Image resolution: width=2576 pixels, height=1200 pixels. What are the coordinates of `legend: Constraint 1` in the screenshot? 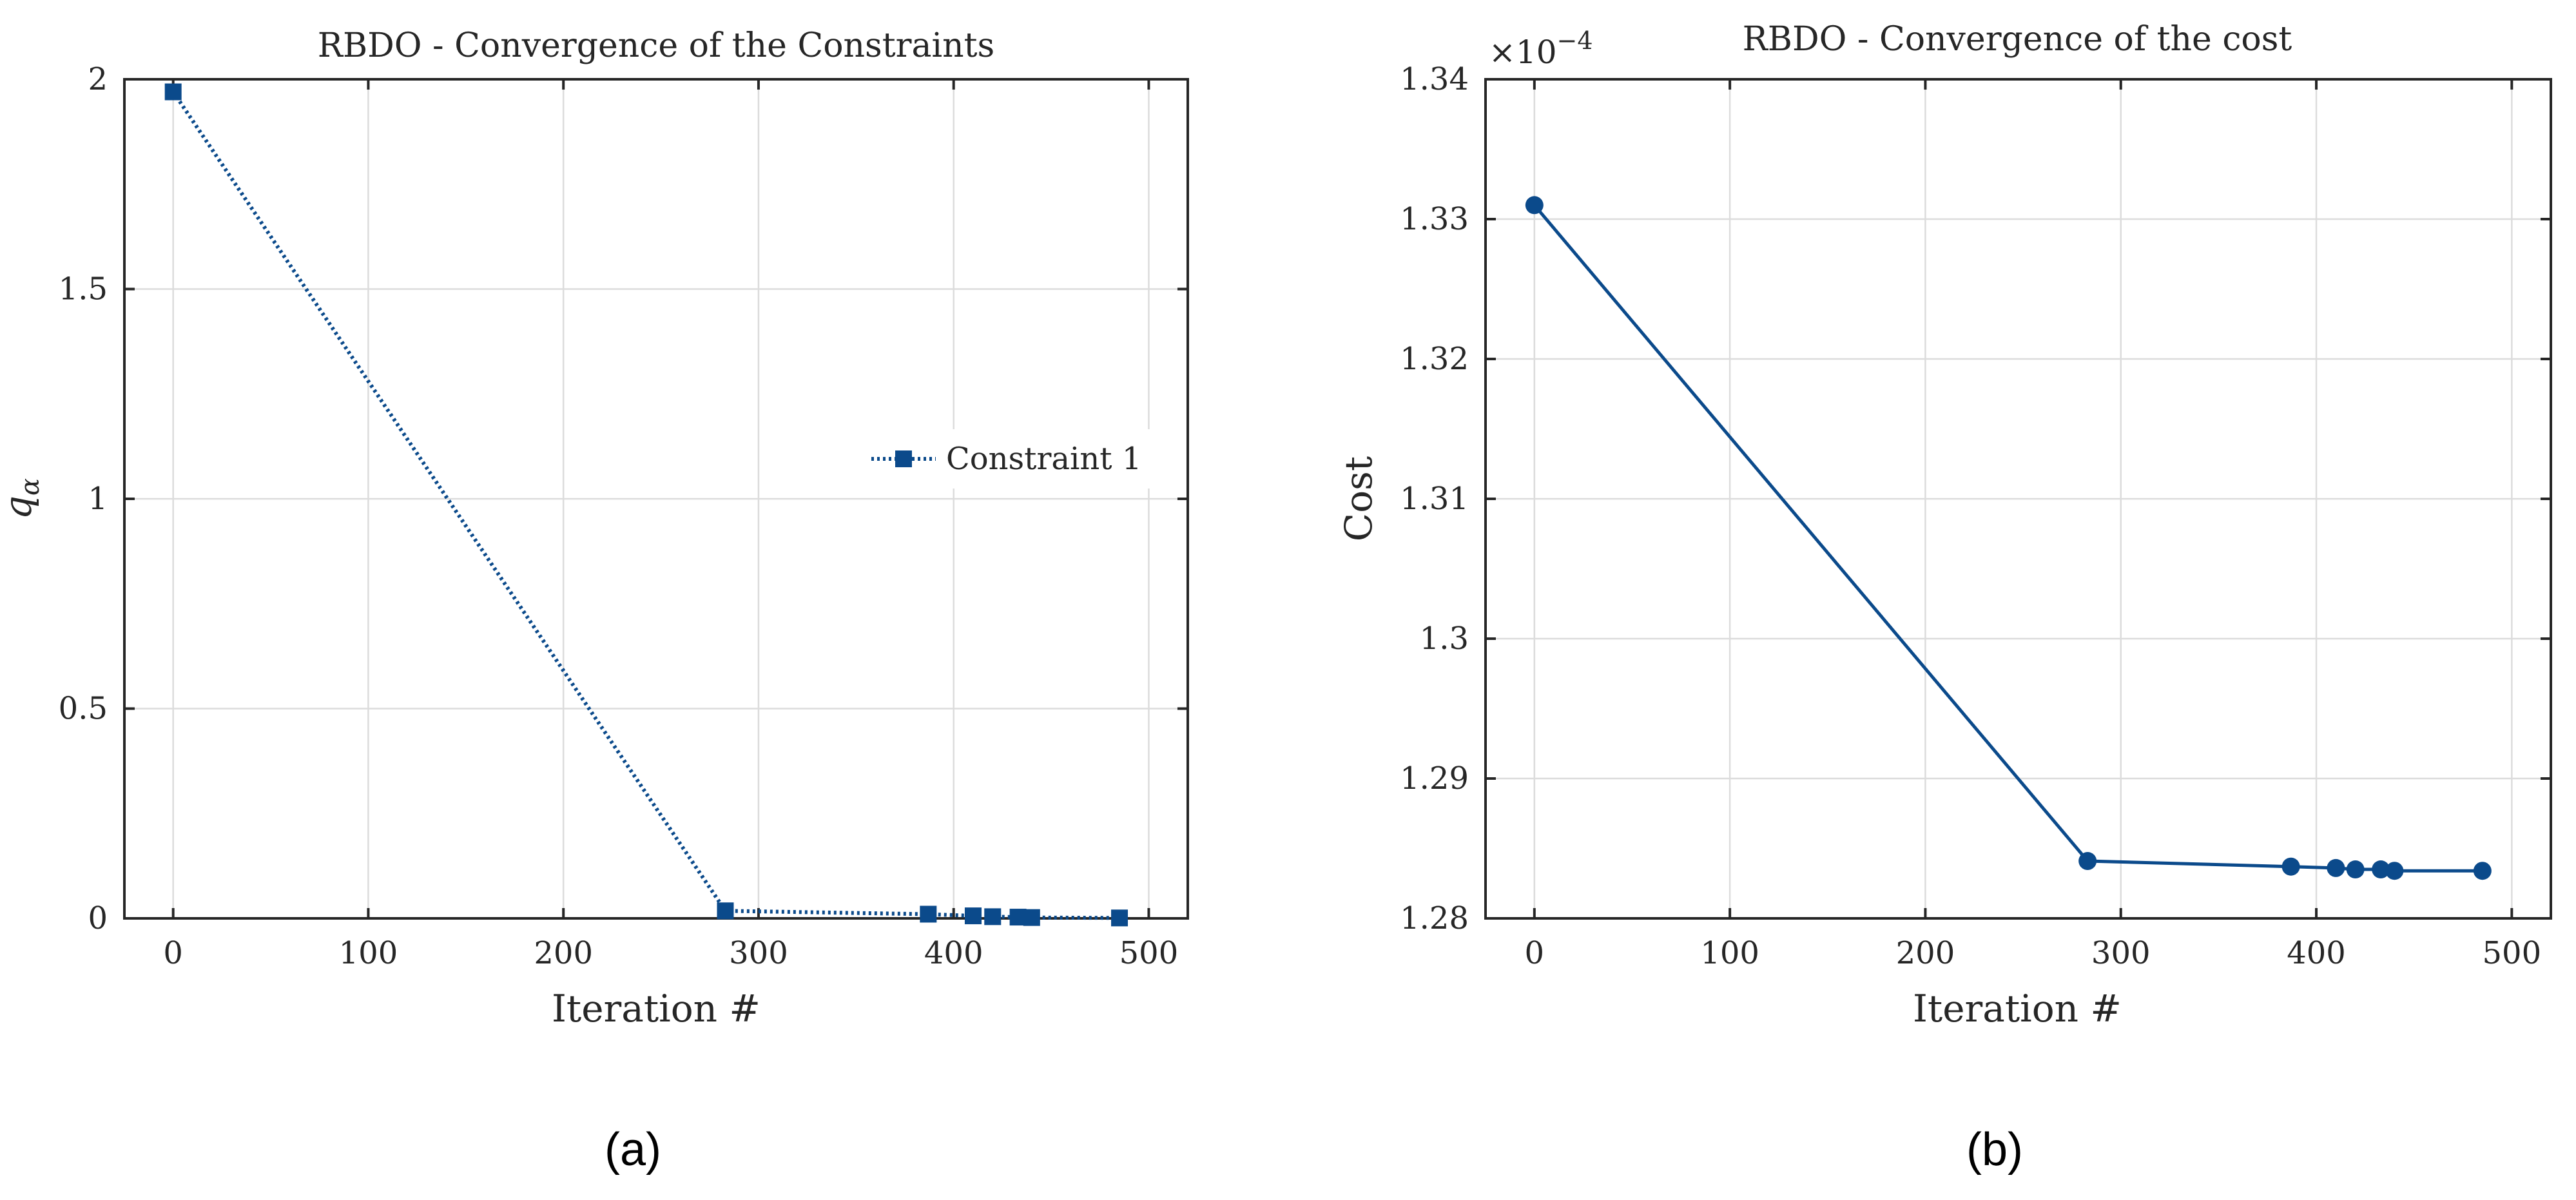 It's located at (1012, 459).